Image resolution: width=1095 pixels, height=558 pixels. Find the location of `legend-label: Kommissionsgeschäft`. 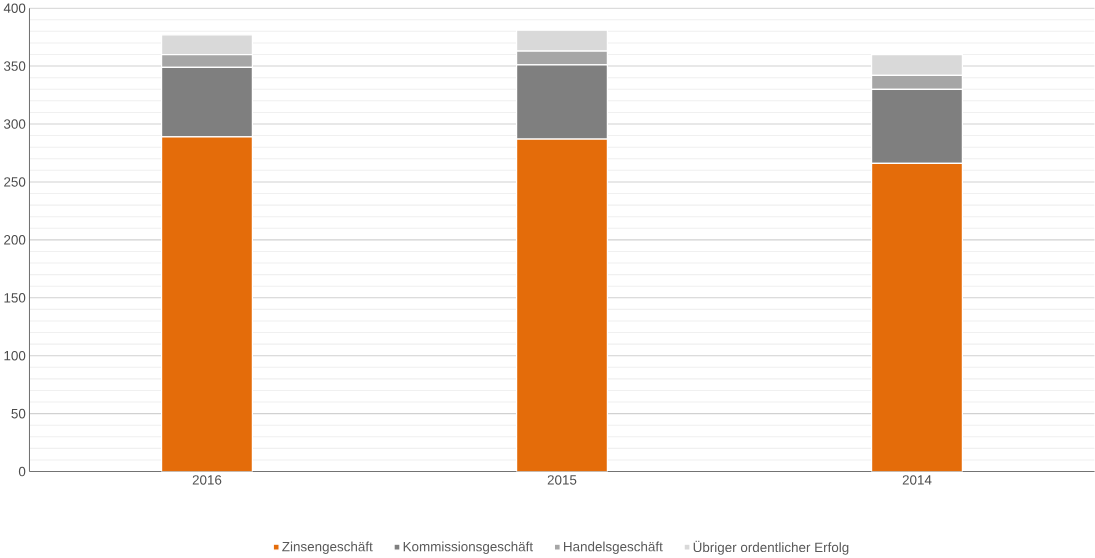

legend-label: Kommissionsgeschäft is located at coordinates (468, 548).